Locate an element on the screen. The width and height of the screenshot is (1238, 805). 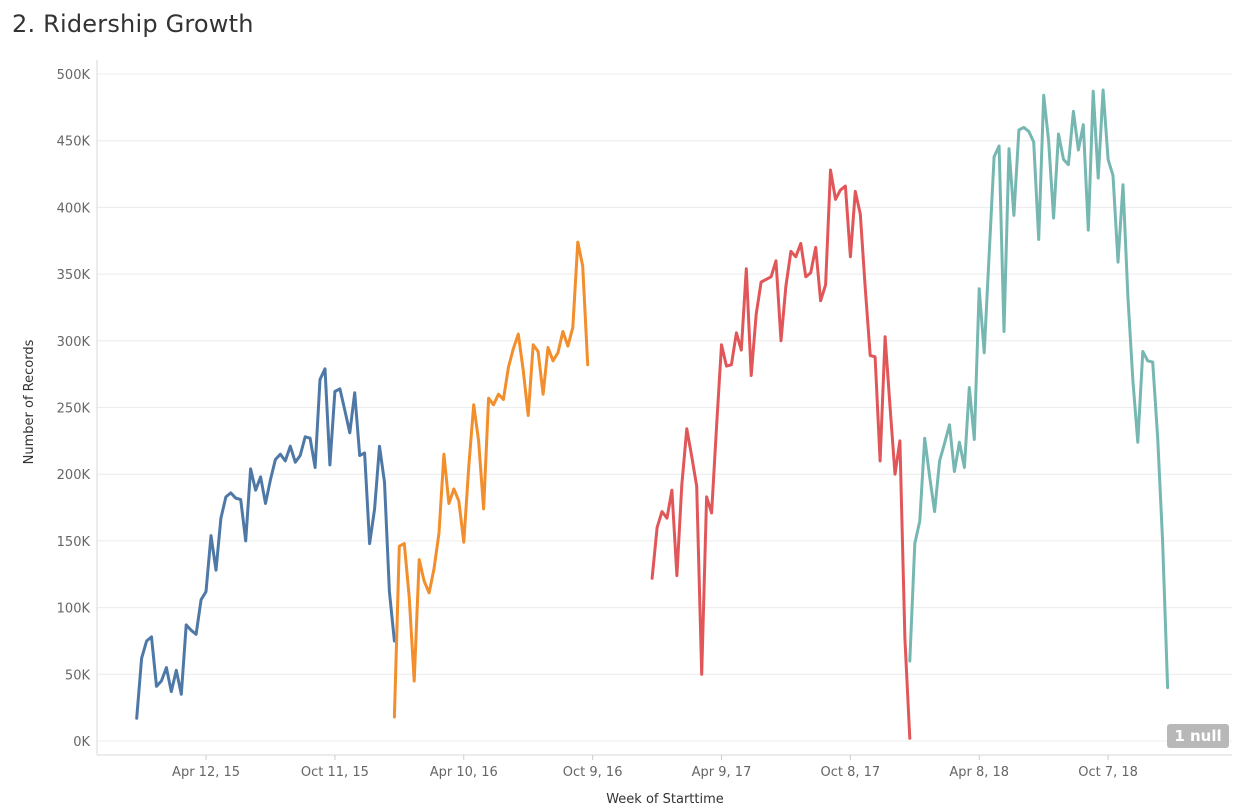
y-tick-label: 300K is located at coordinates (74, 342).